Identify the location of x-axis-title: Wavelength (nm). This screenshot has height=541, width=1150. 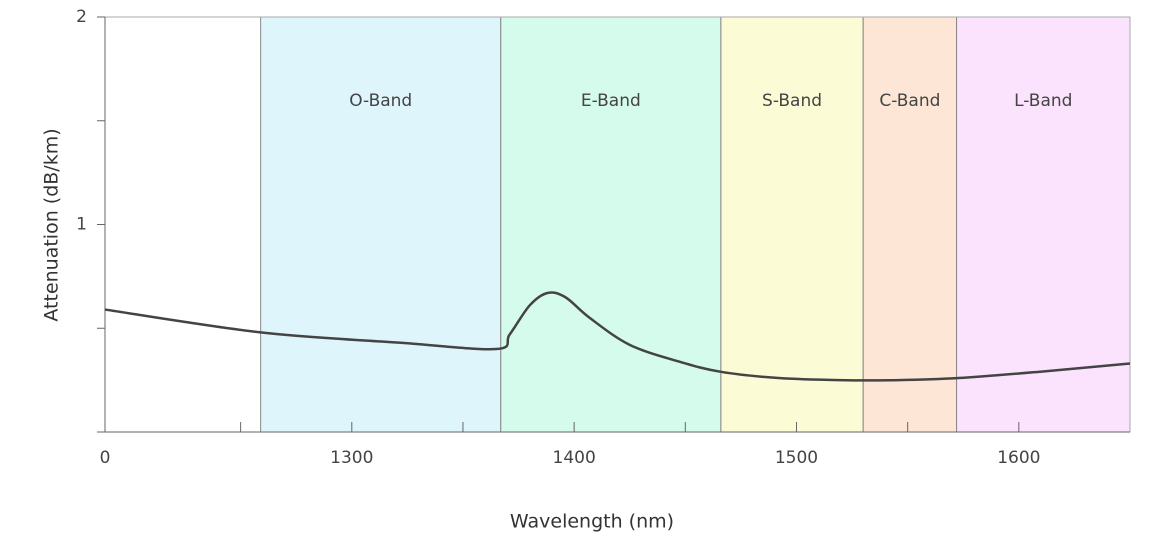
(592, 522).